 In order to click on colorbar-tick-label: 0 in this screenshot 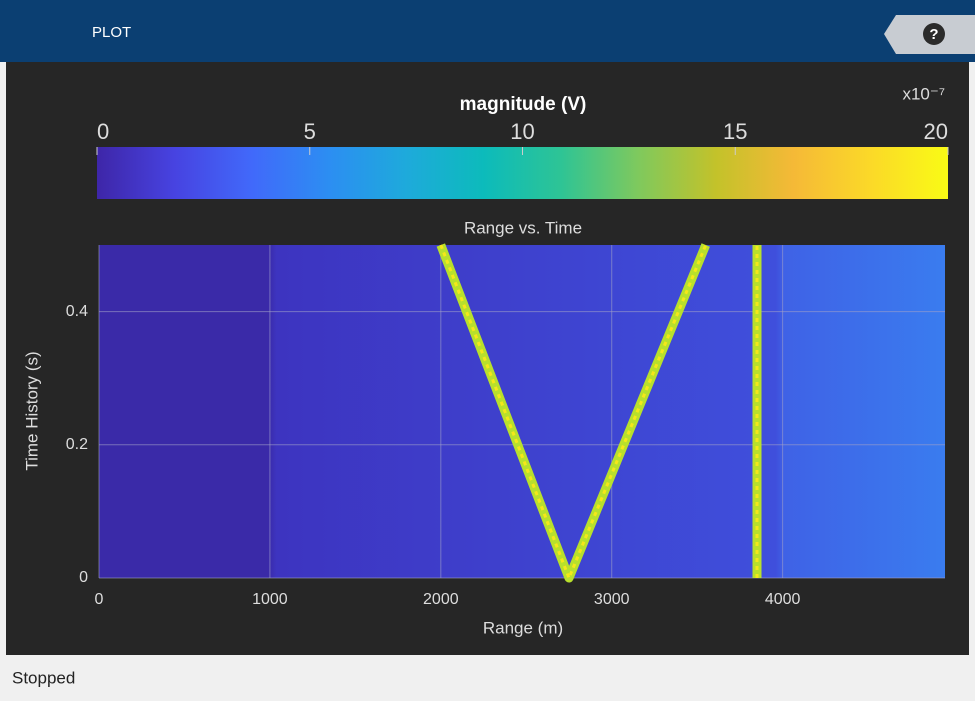, I will do `click(103, 131)`.